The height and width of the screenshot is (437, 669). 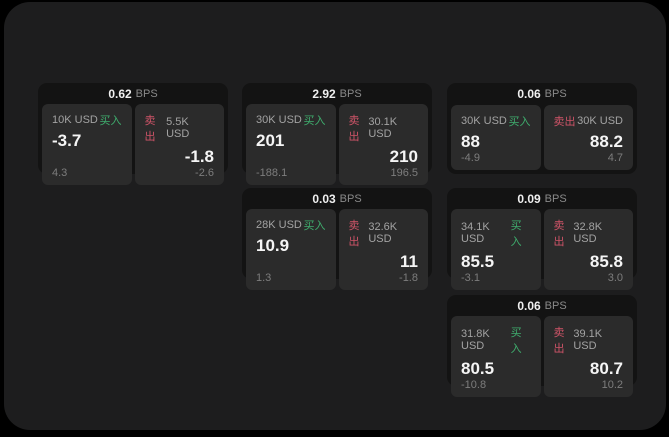 I want to click on buy-price: 80.5, so click(x=478, y=368).